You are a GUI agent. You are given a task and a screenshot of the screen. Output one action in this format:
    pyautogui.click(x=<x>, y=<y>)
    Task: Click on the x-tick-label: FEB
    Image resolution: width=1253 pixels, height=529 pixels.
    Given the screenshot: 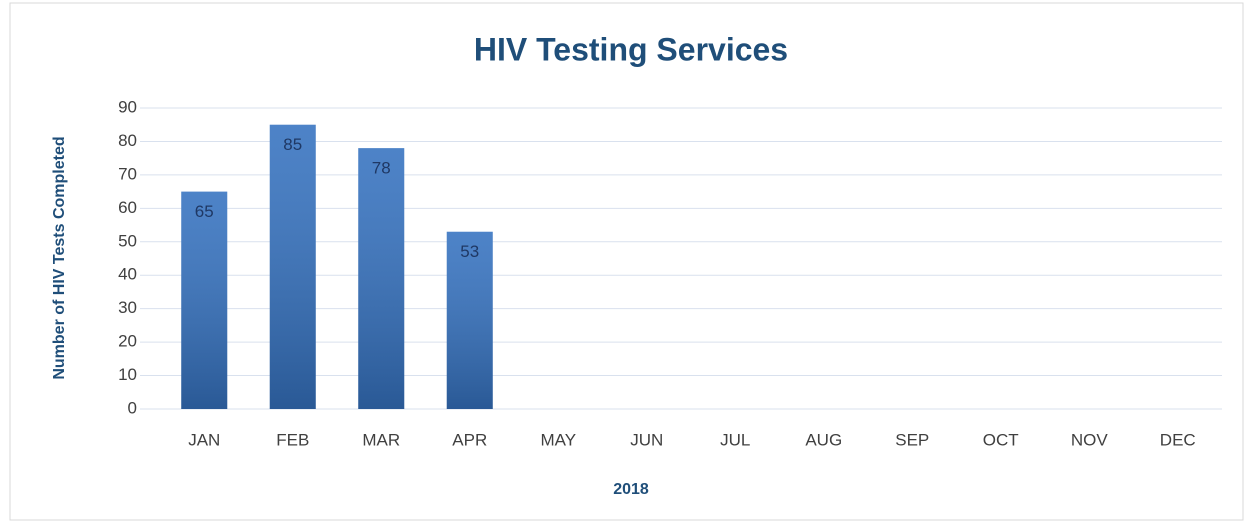 What is the action you would take?
    pyautogui.click(x=292, y=439)
    